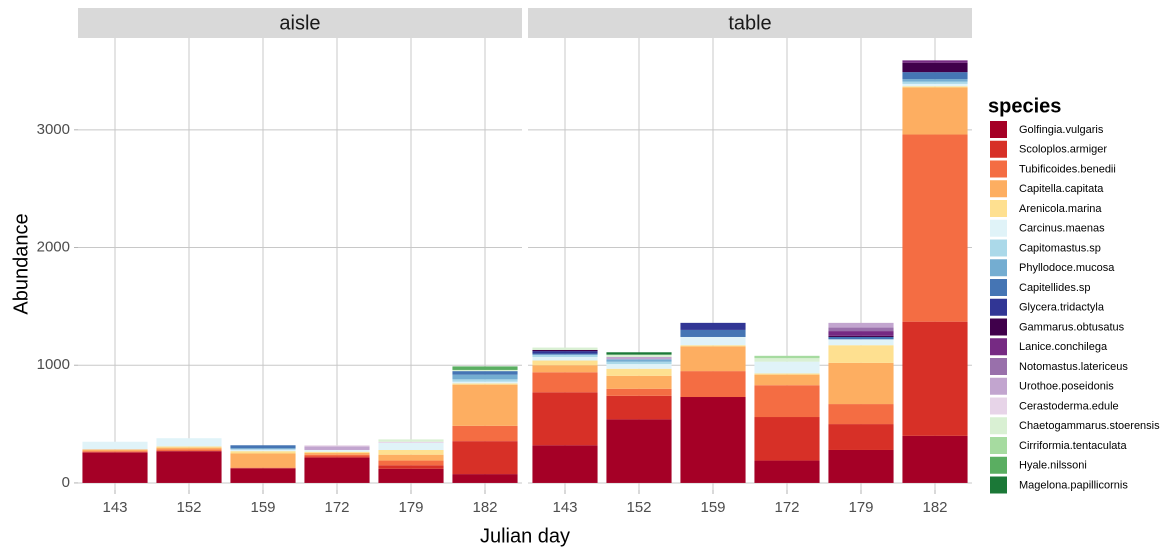  What do you see at coordinates (712, 507) in the screenshot?
I see `x-tick-label: 159` at bounding box center [712, 507].